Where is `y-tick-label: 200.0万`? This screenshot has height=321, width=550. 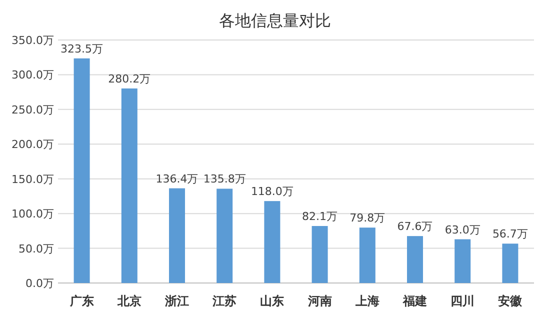 y-tick-label: 200.0万 is located at coordinates (33, 145).